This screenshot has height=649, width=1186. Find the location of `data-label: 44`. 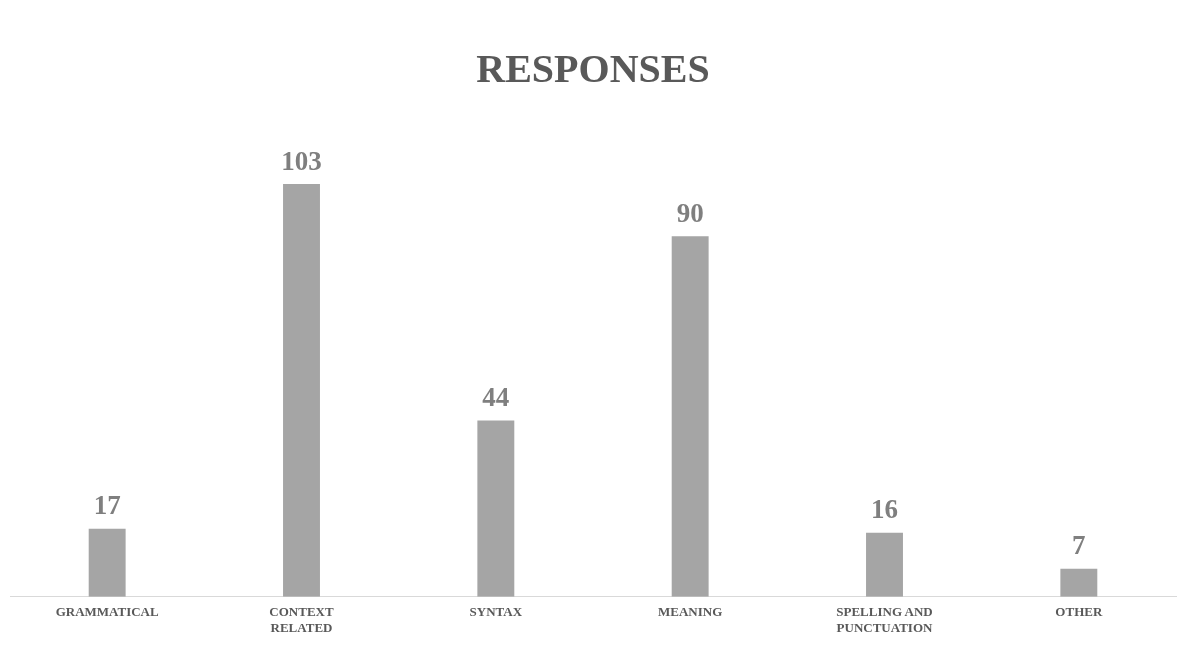

data-label: 44 is located at coordinates (496, 396).